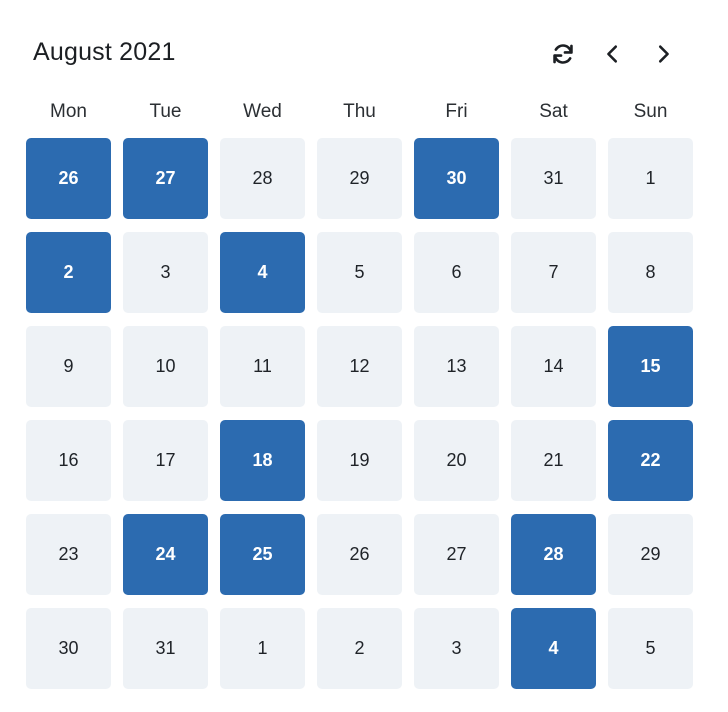  Describe the element at coordinates (68, 366) in the screenshot. I see `day-cell: 9` at that location.